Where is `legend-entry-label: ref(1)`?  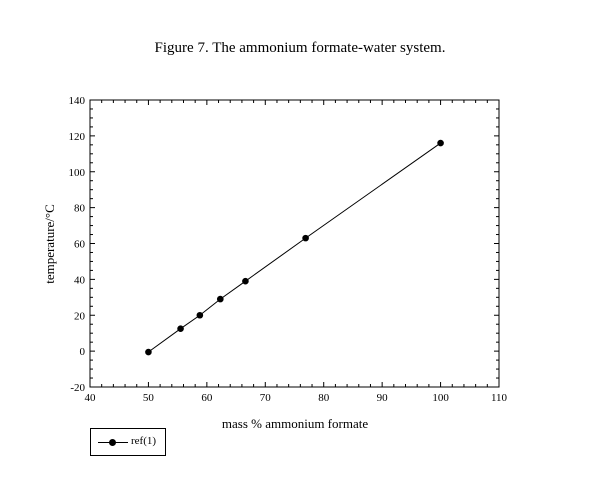
legend-entry-label: ref(1) is located at coordinates (144, 441).